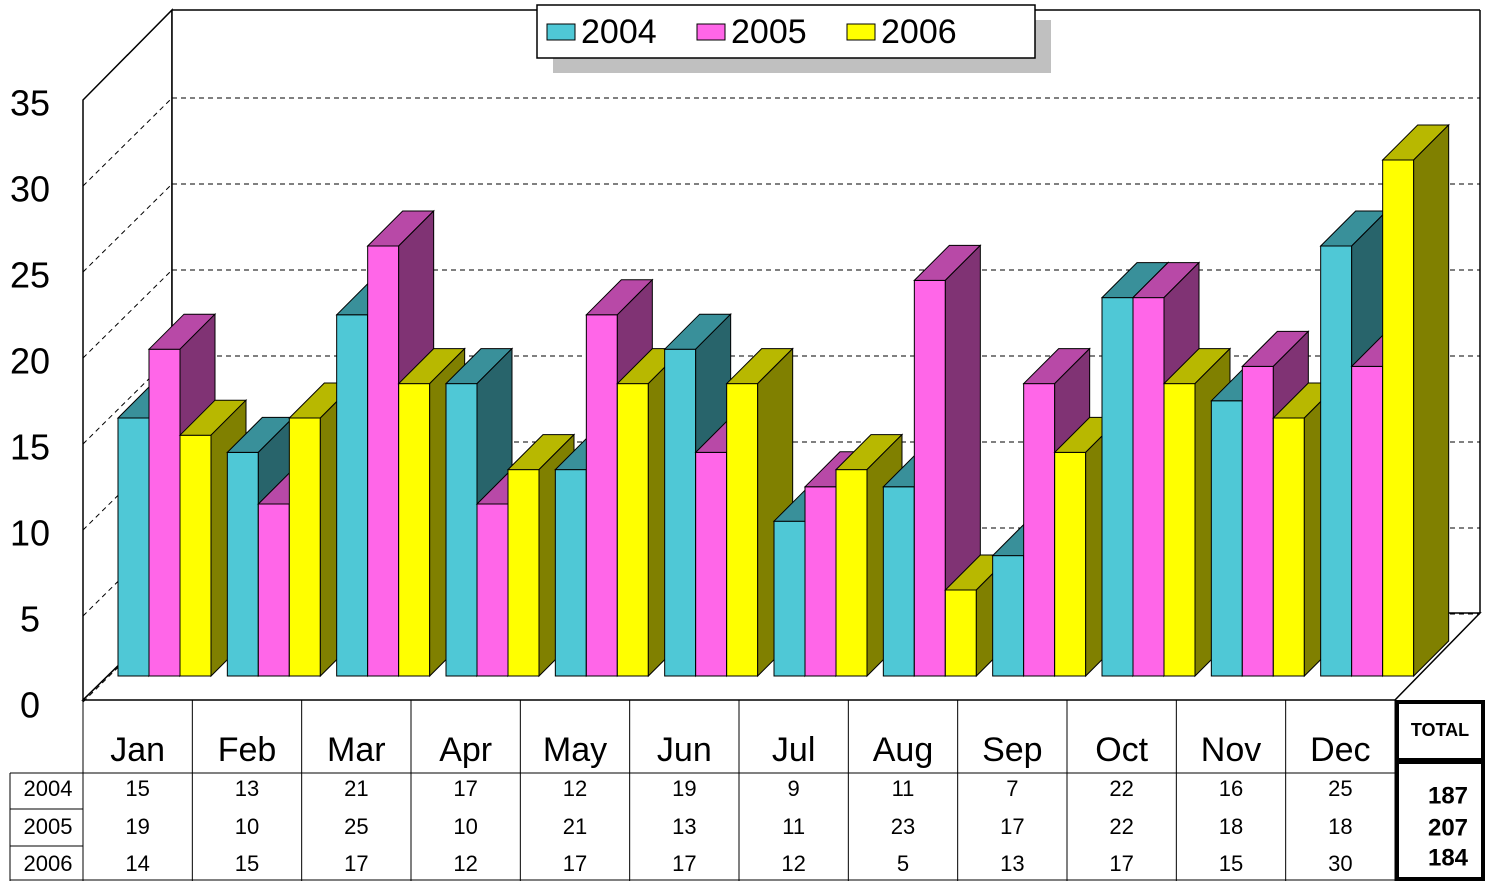 The height and width of the screenshot is (881, 1493). Describe the element at coordinates (1012, 788) in the screenshot. I see `table-cell: 7` at that location.